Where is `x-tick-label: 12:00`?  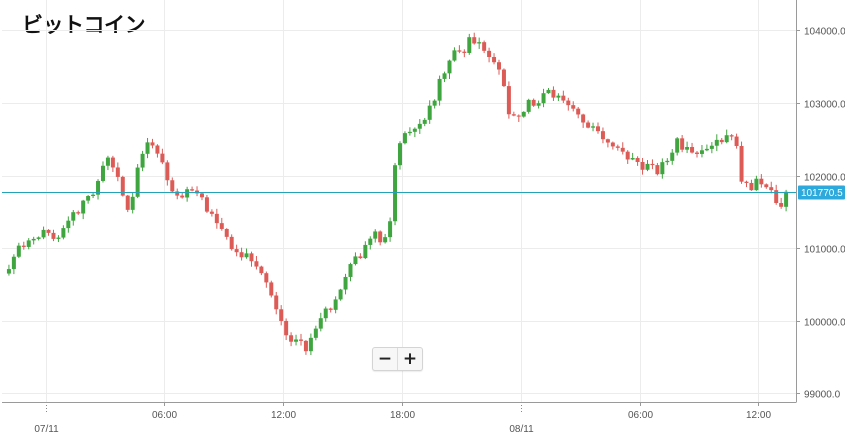
x-tick-label: 12:00 is located at coordinates (758, 415).